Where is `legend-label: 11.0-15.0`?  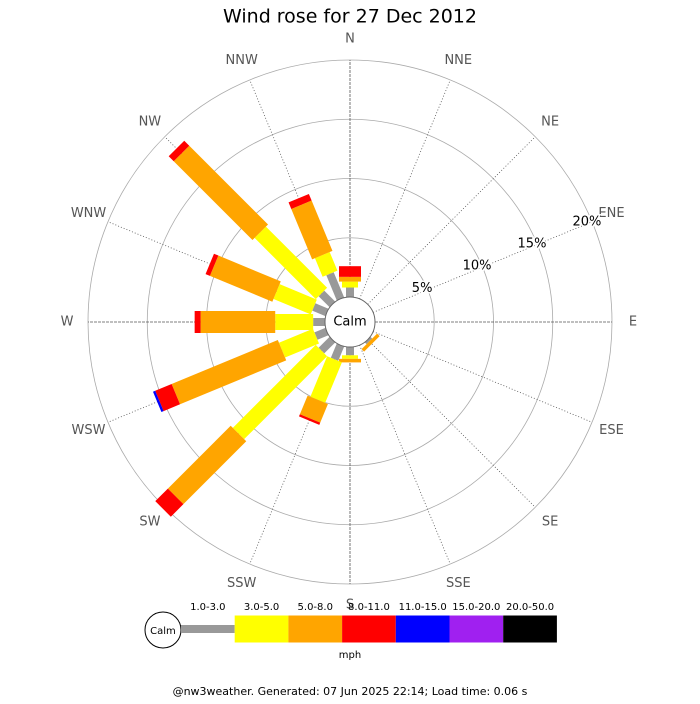 legend-label: 11.0-15.0 is located at coordinates (423, 607).